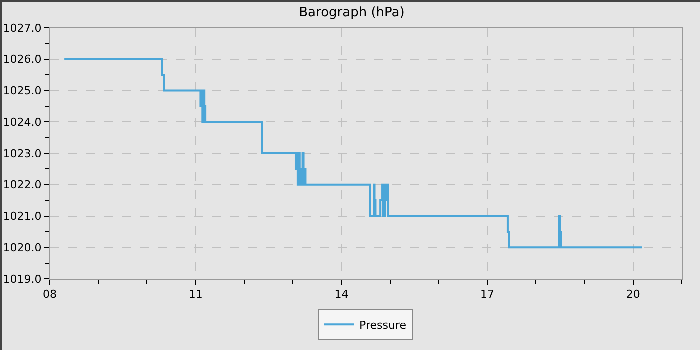  Describe the element at coordinates (22, 153) in the screenshot. I see `y-tick-label: 1023.0` at that location.